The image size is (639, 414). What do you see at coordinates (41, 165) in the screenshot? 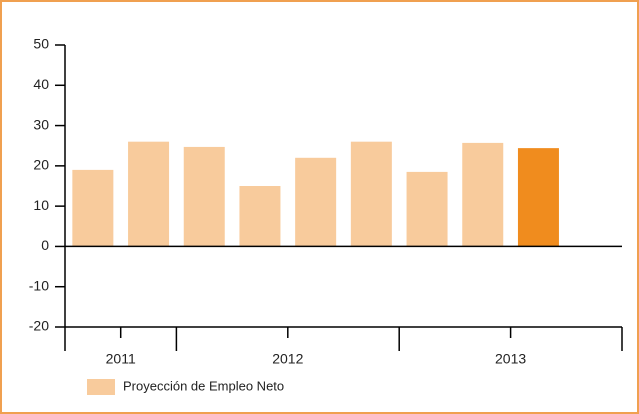
I see `y-tick-label: 20` at bounding box center [41, 165].